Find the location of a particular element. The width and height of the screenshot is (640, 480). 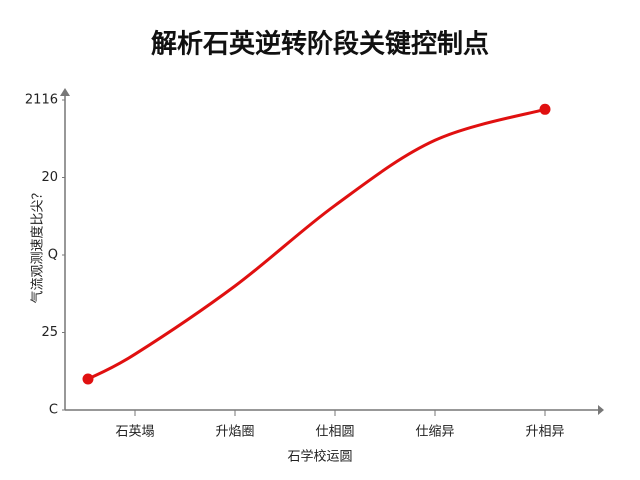

x-tick-label: 仕相圆 is located at coordinates (334, 432).